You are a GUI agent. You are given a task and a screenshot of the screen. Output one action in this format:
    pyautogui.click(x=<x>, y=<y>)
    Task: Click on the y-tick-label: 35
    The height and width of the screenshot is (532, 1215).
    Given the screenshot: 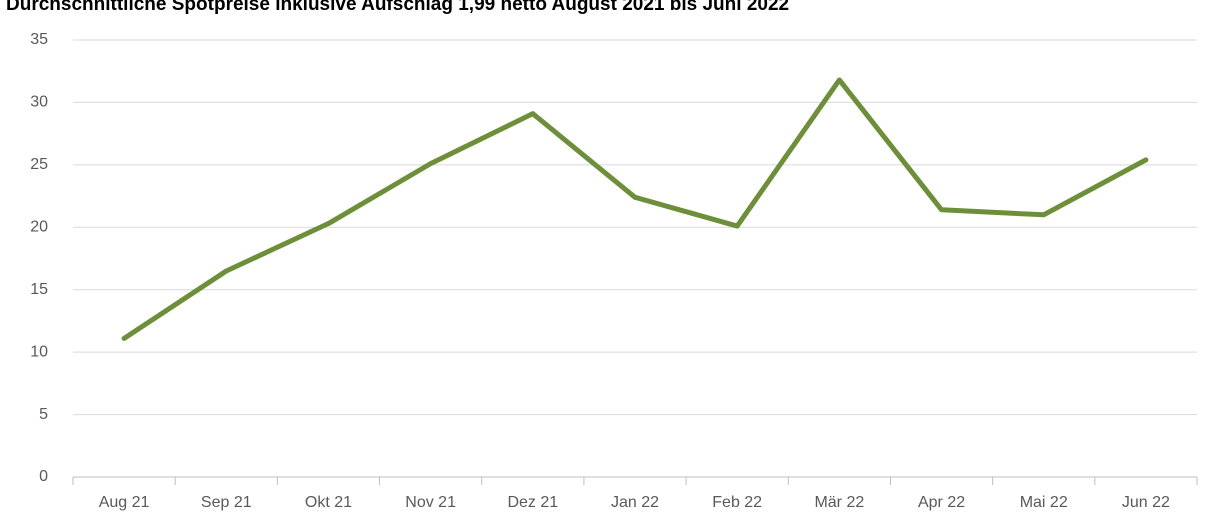 What is the action you would take?
    pyautogui.click(x=39, y=39)
    